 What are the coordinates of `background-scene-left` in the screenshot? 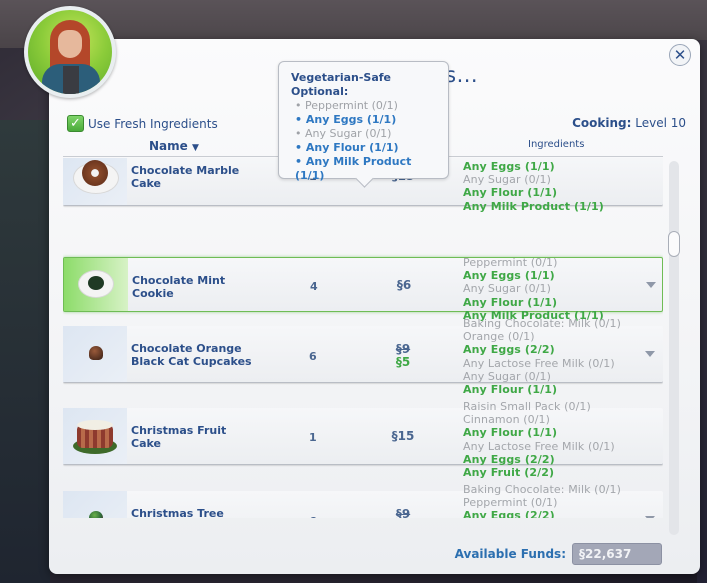 It's located at (25, 351).